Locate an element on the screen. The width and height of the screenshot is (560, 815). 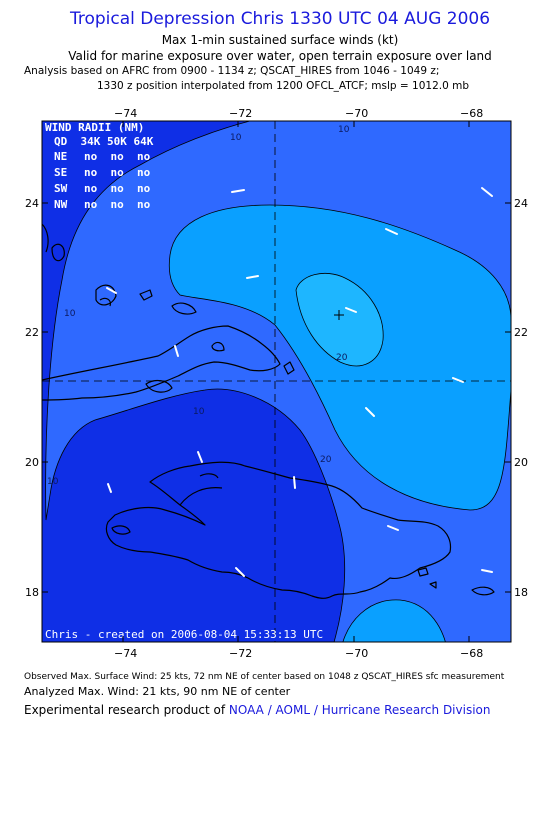
wind-radii-quadrant: SE is located at coordinates (60, 172).